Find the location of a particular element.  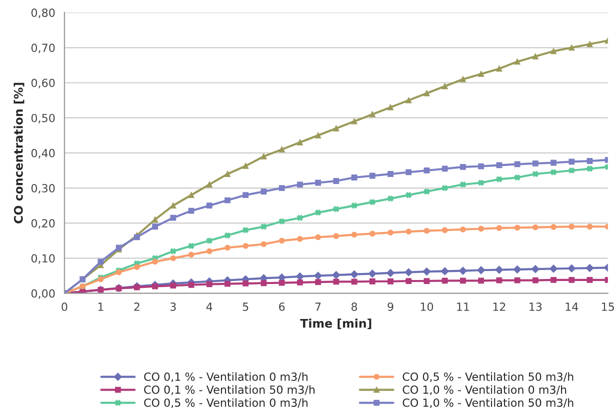

y-tick-label: 0,60 is located at coordinates (43, 83).